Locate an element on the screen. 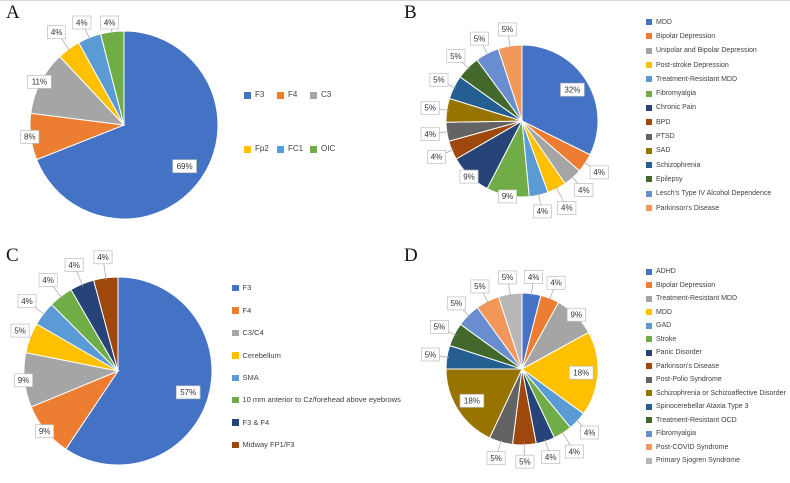  legend-label: Stroke is located at coordinates (666, 339).